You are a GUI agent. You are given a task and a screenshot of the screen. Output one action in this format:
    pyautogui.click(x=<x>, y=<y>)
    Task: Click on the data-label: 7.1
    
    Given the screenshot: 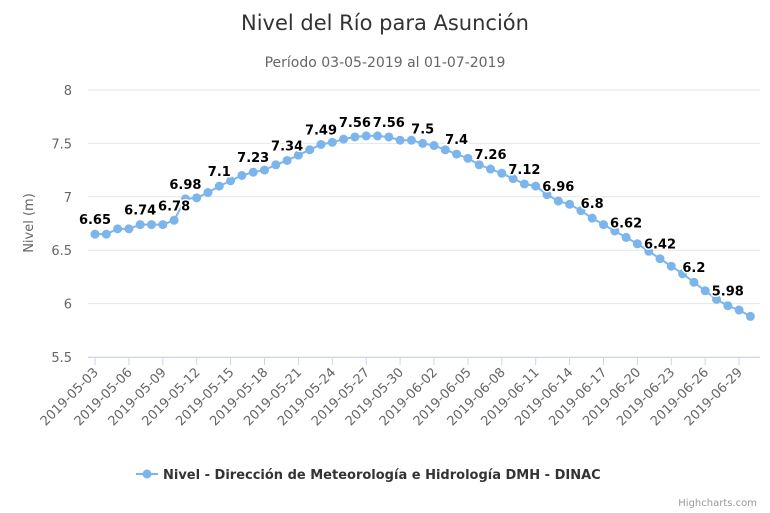 What is the action you would take?
    pyautogui.click(x=219, y=172)
    